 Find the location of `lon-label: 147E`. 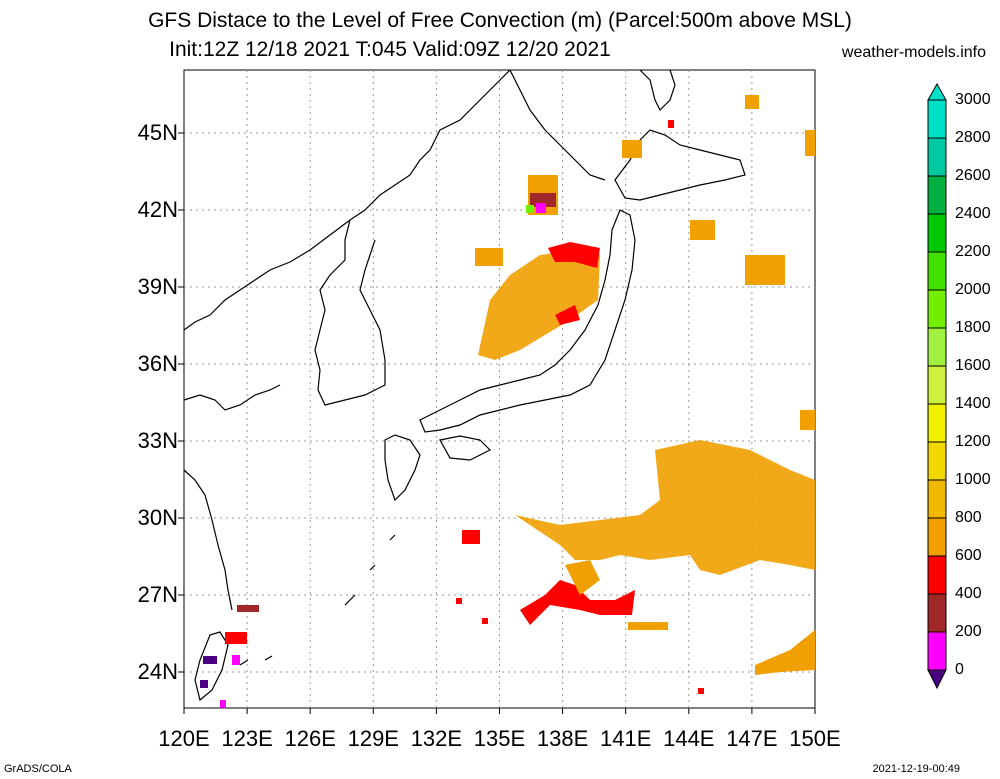

lon-label: 147E is located at coordinates (752, 738).